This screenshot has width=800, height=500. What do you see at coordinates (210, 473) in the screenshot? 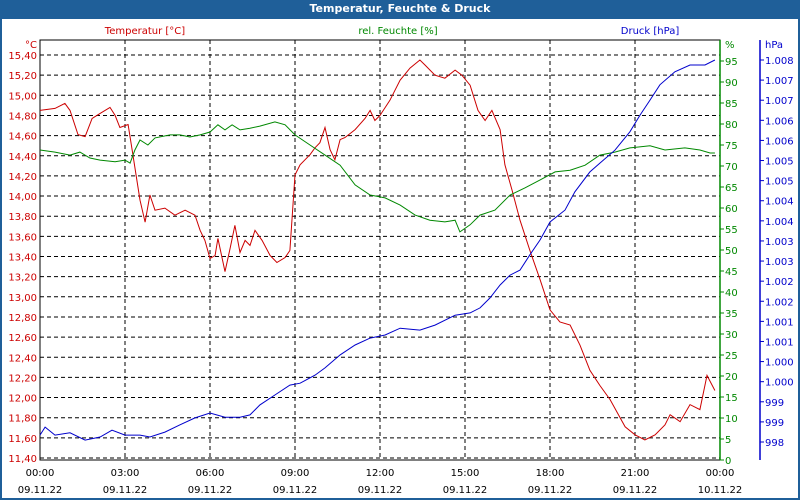
I see `x-tick-time: 06:00` at bounding box center [210, 473].